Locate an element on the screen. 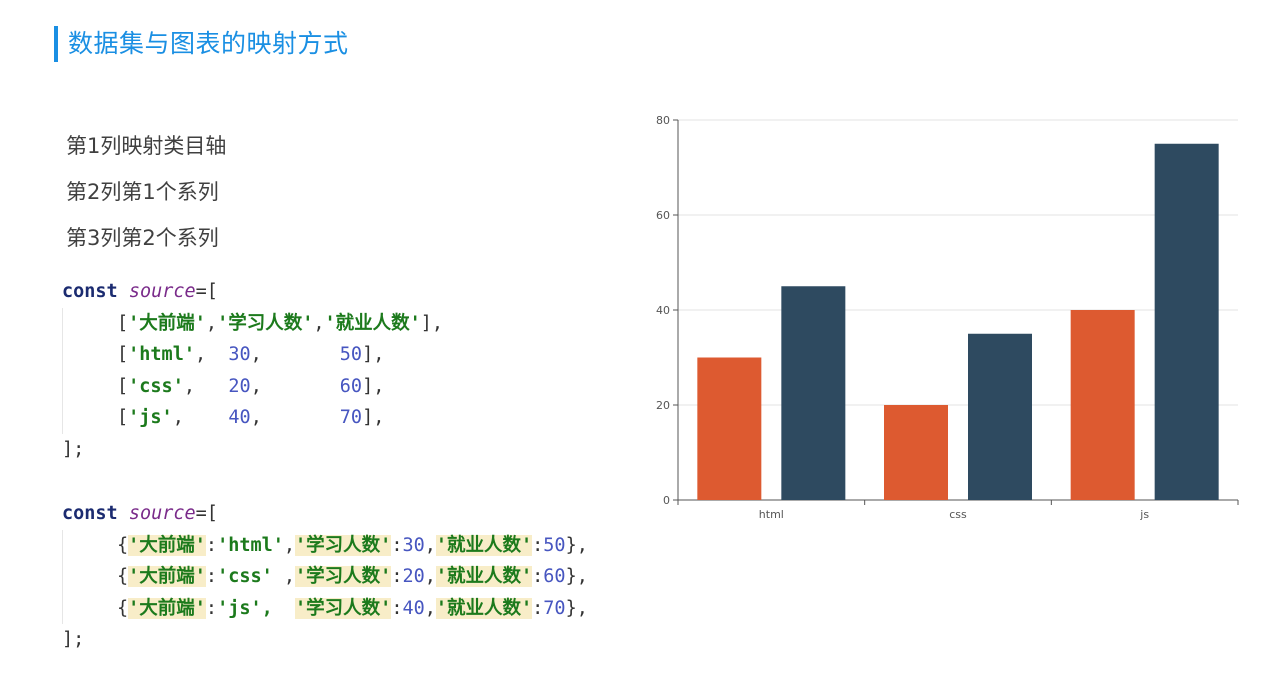  bullet-item: 第2列第1个系列 is located at coordinates (142, 192).